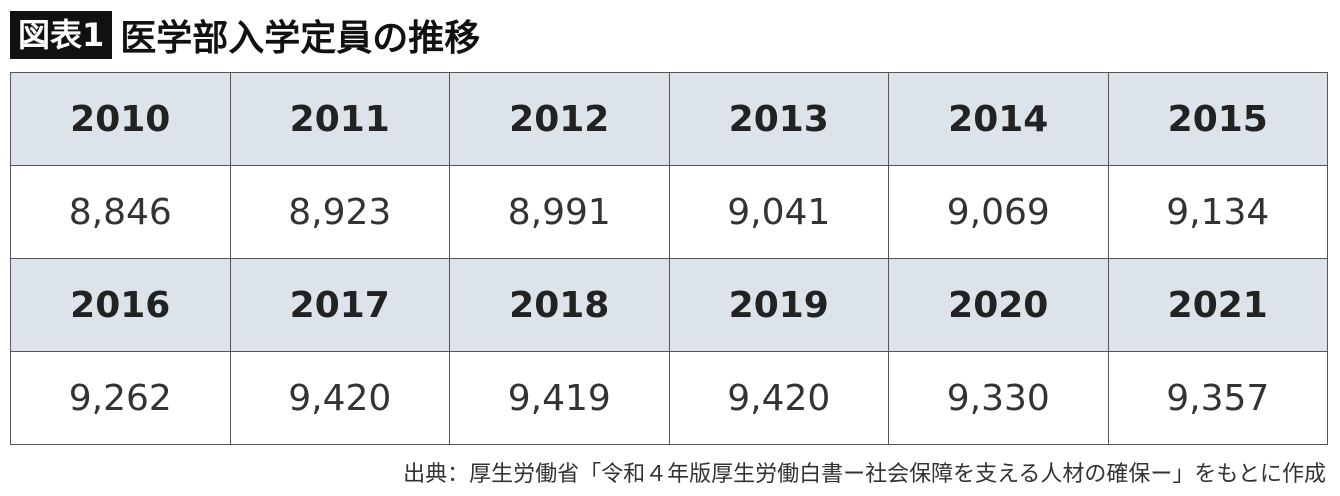  What do you see at coordinates (1217, 212) in the screenshot?
I see `value-cell: 9,134` at bounding box center [1217, 212].